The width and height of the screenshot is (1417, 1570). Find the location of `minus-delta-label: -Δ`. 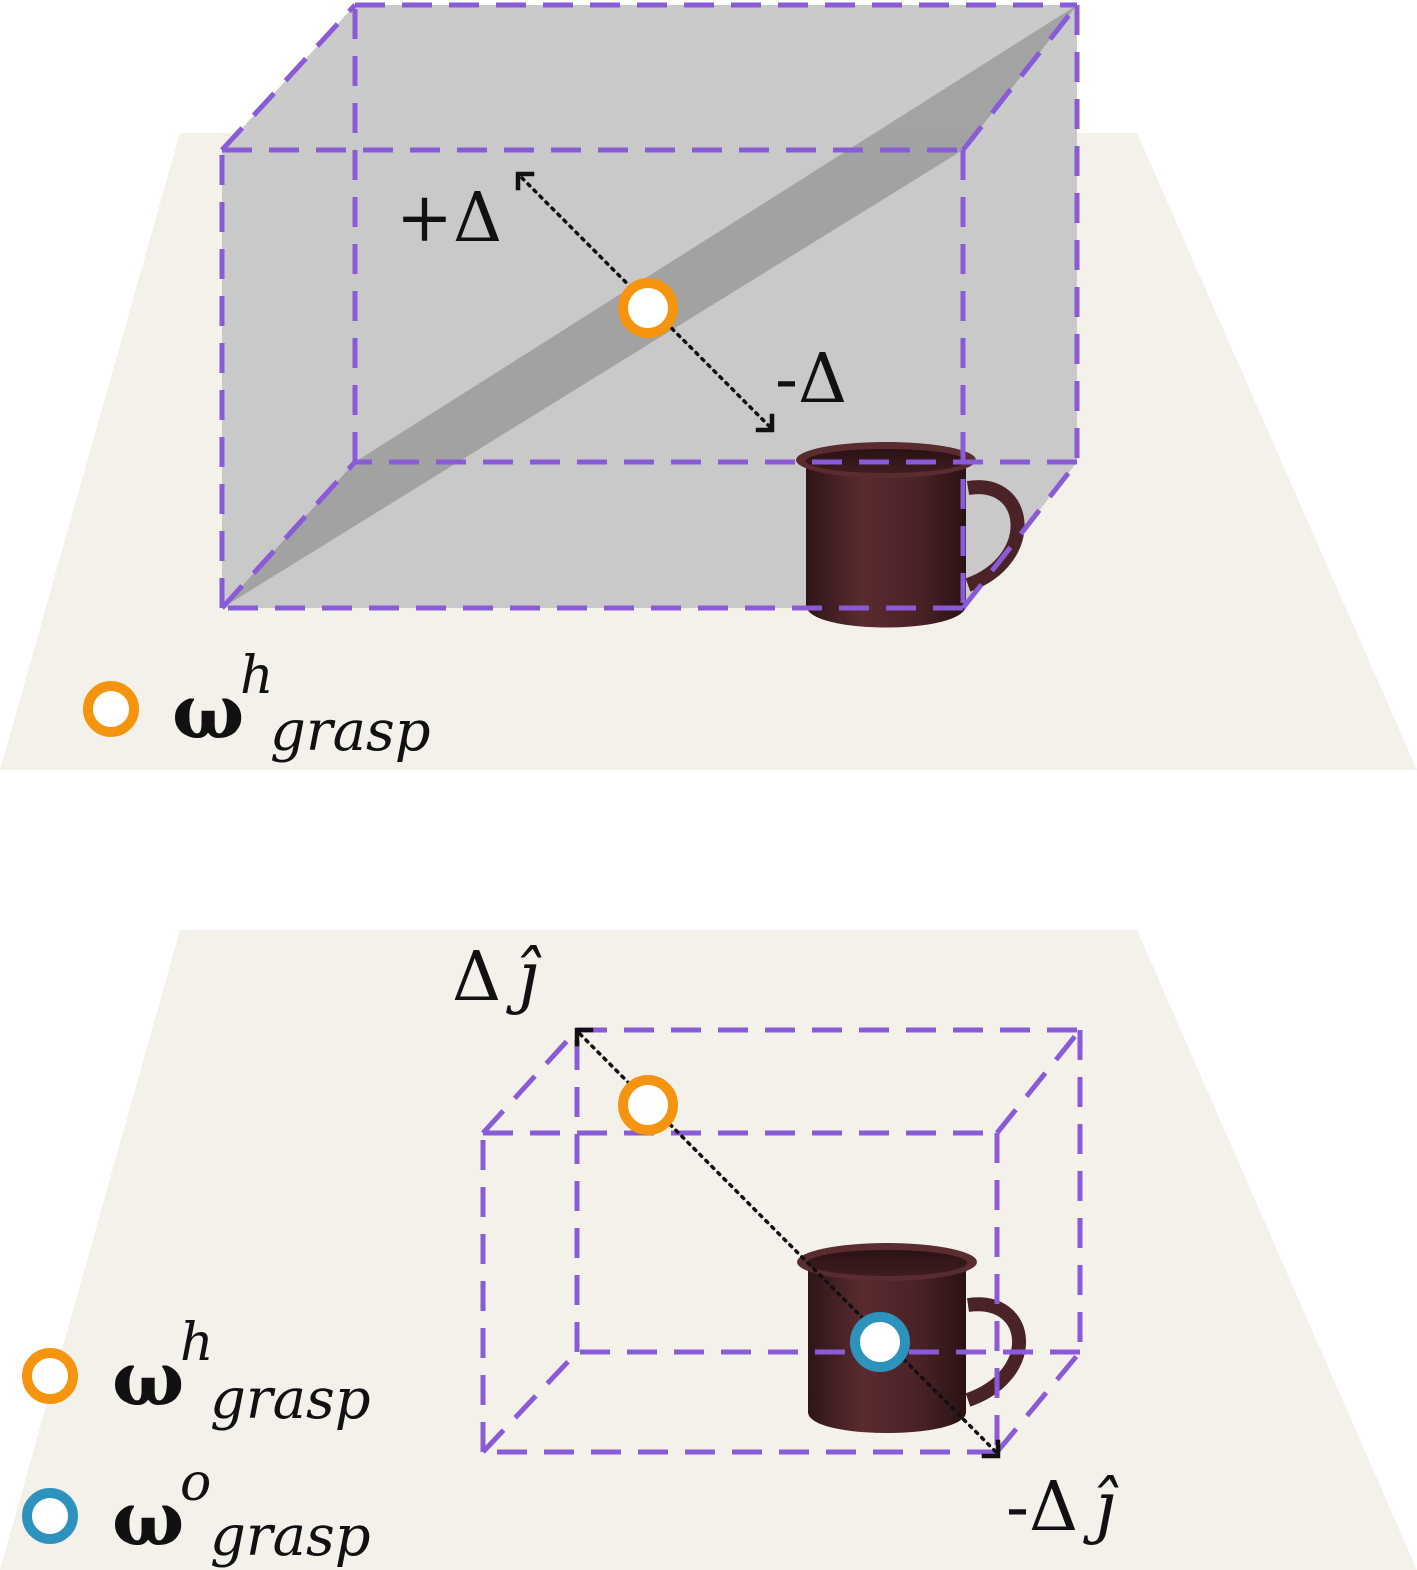

minus-delta-label: -Δ is located at coordinates (811, 379).